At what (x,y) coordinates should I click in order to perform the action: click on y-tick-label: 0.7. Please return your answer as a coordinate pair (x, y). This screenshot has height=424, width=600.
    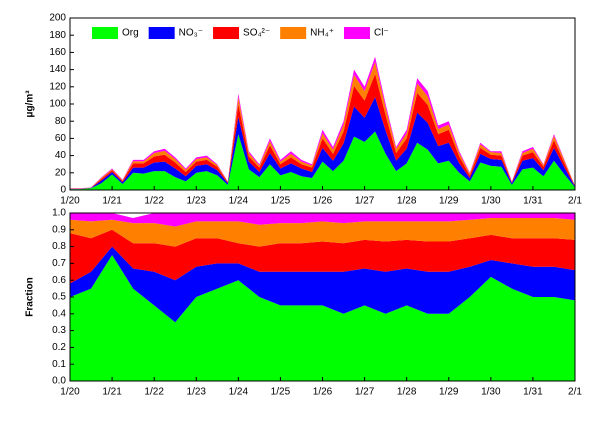
    Looking at the image, I should click on (59, 263).